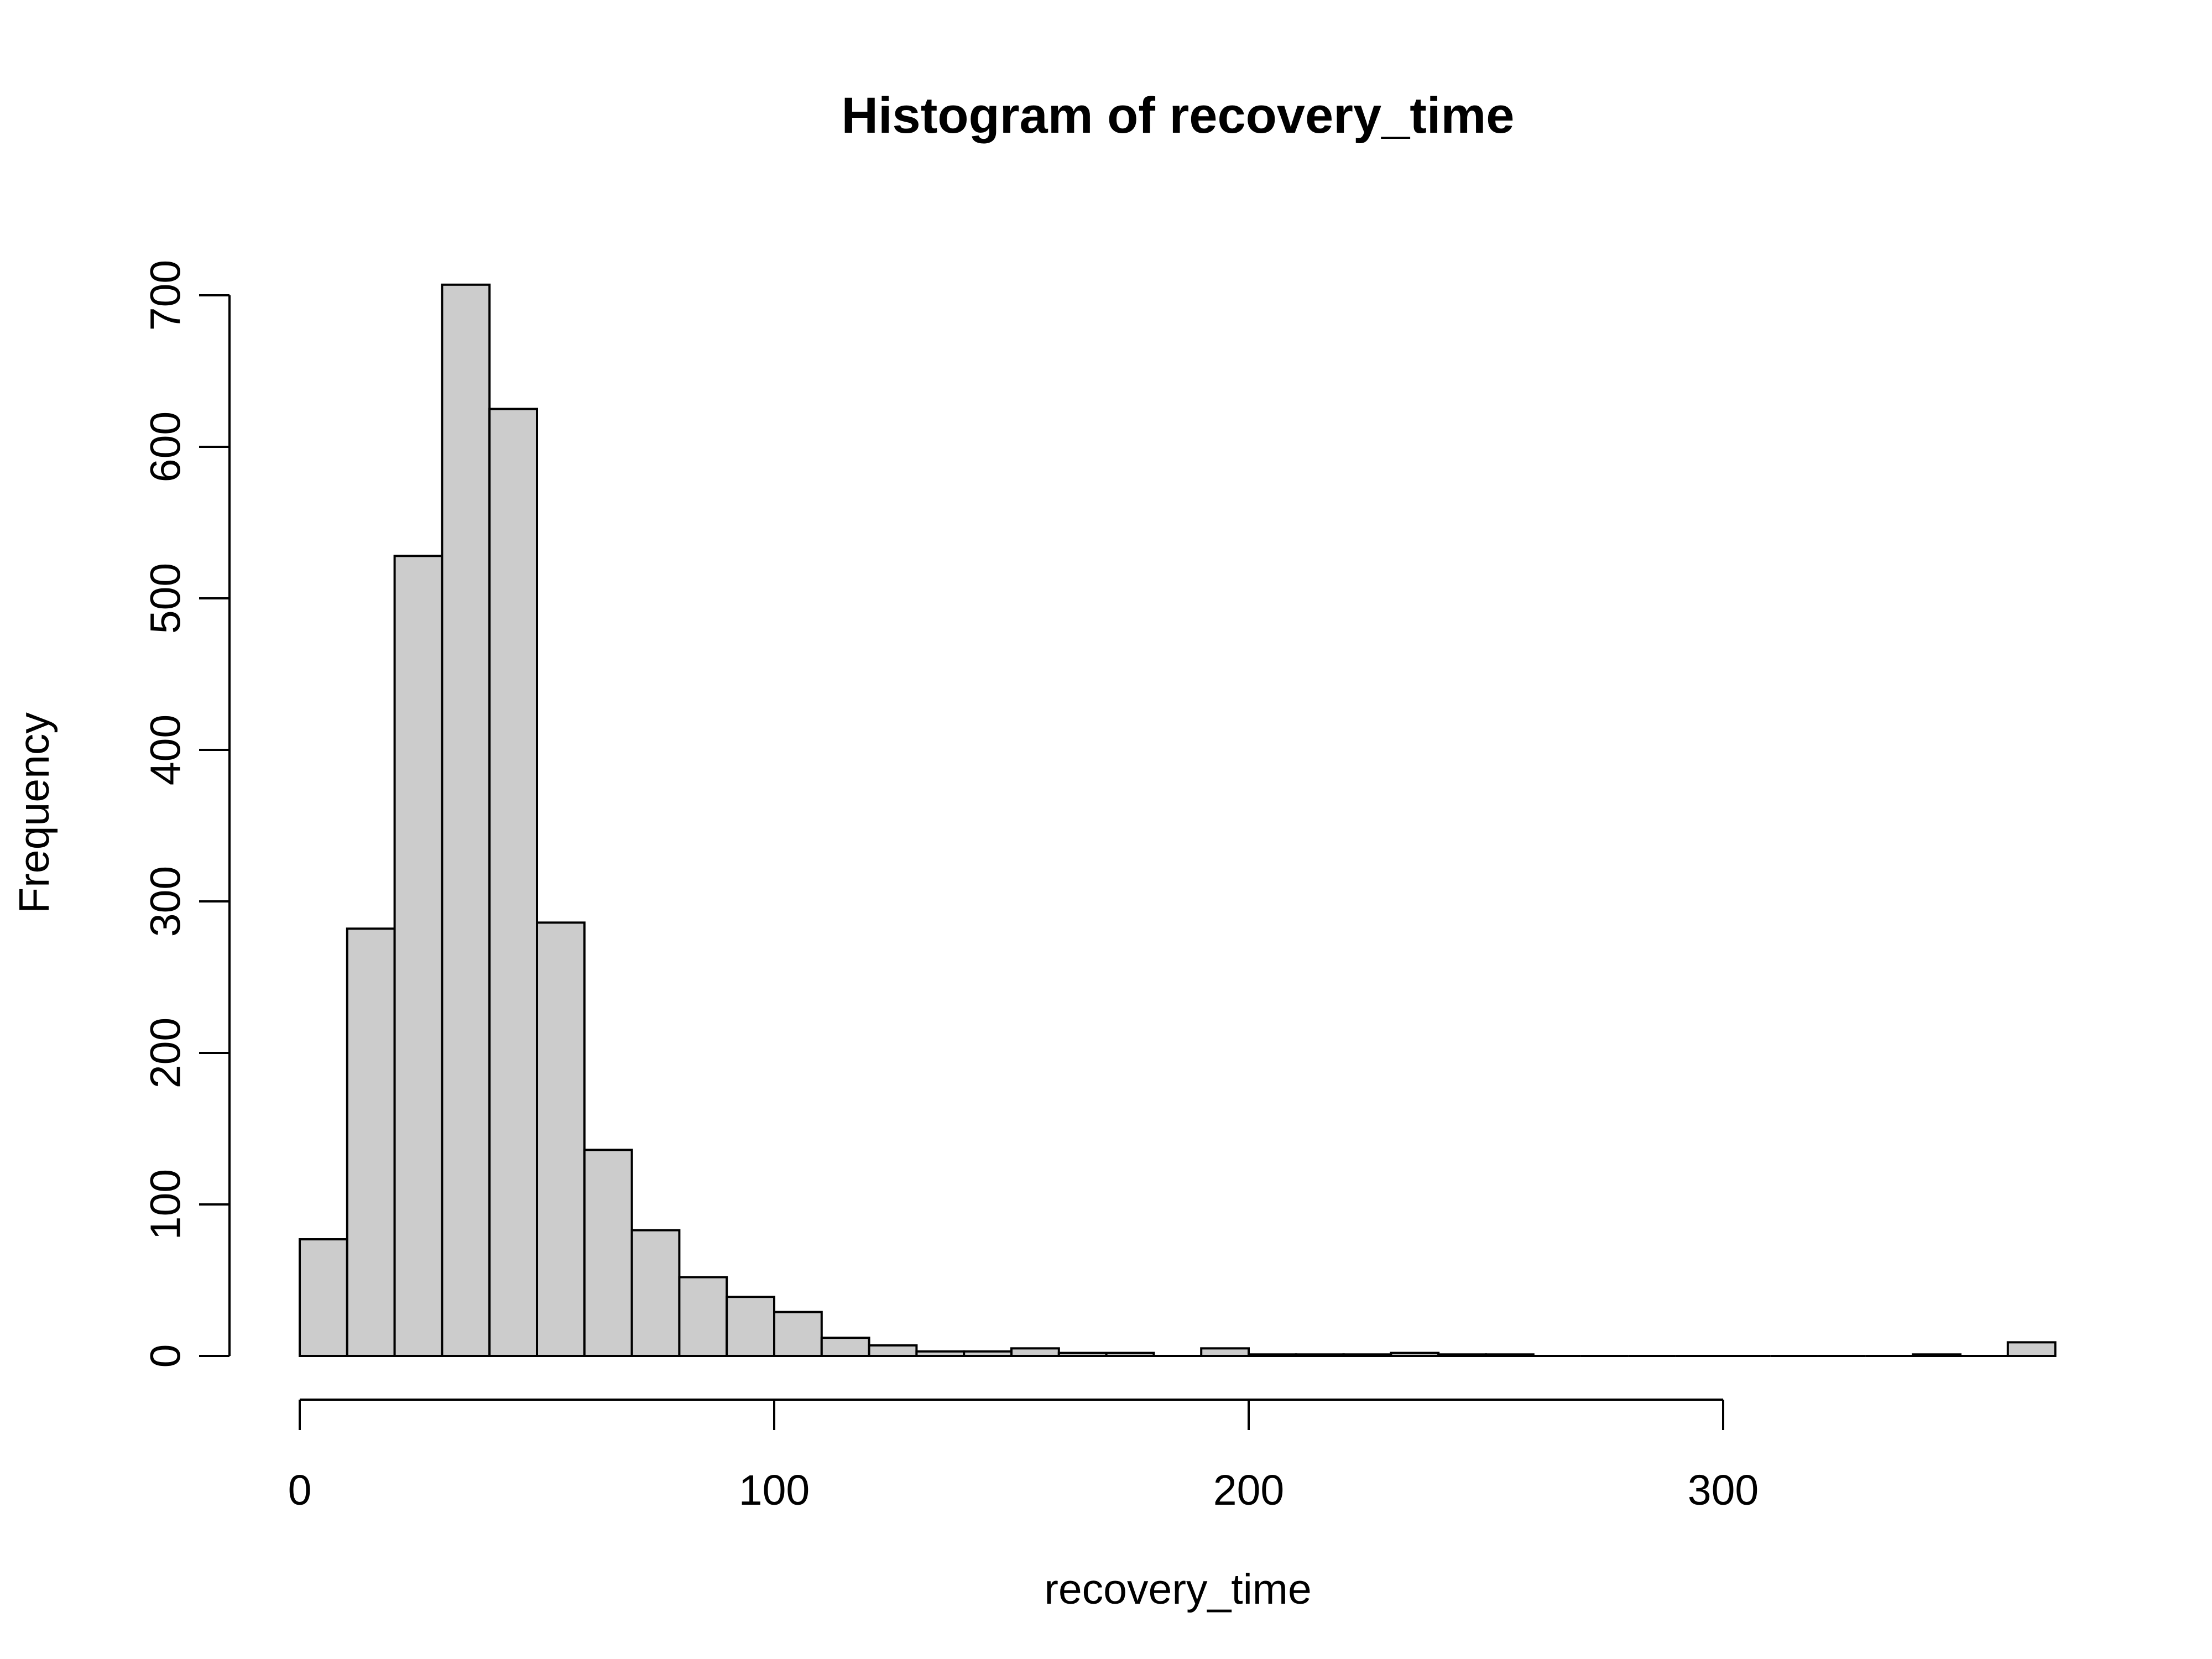  Describe the element at coordinates (1024, 1456) in the screenshot. I see `x-axis: 0 100 200 300` at that location.